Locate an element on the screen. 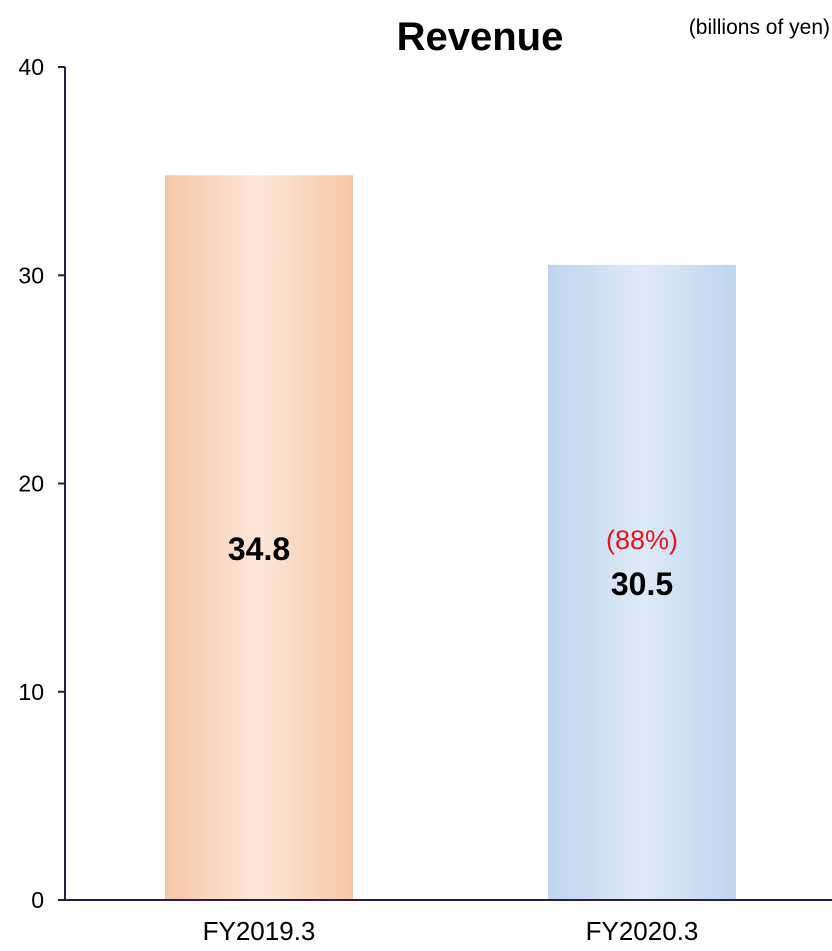  x-category-label: FY2019.3 is located at coordinates (259, 931).